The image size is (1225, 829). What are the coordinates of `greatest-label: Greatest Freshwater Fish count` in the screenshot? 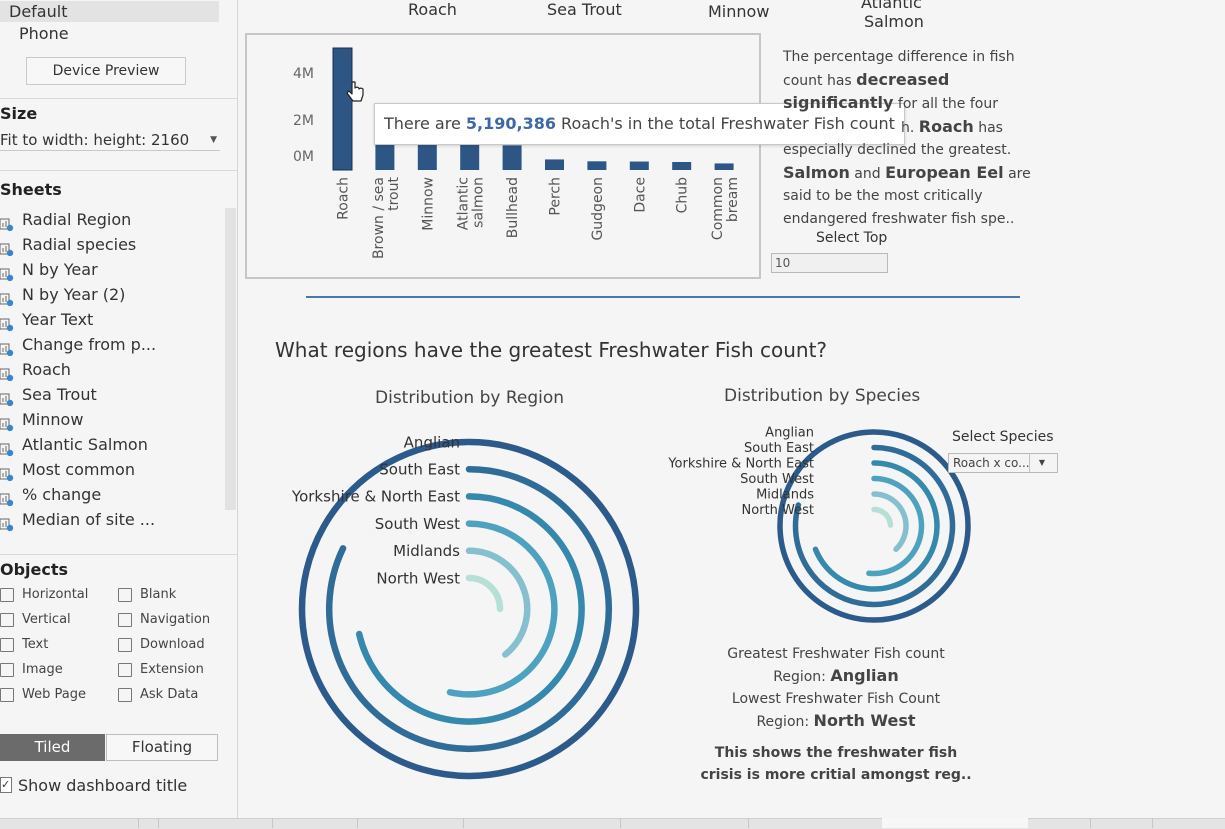 It's located at (836, 654).